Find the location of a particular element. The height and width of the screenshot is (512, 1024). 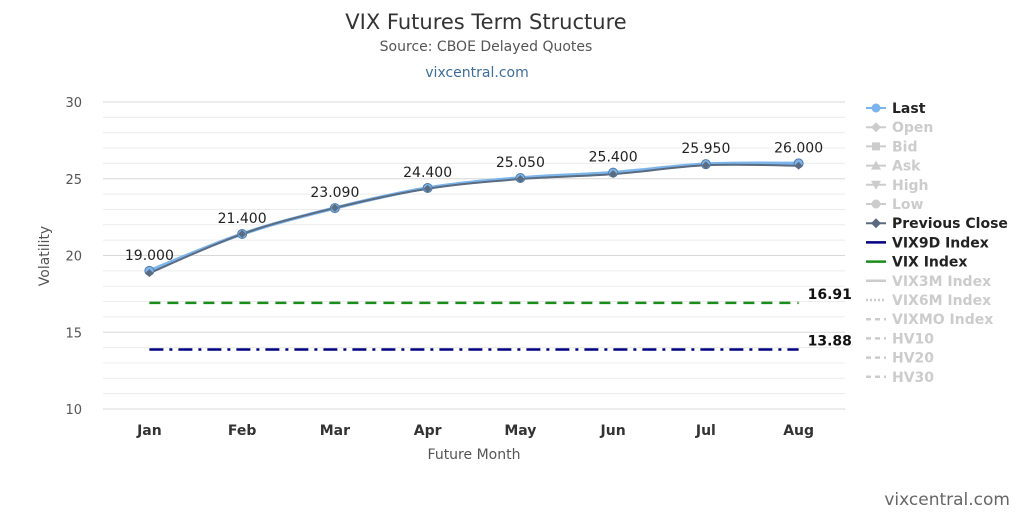

legend-label: Ask is located at coordinates (906, 167).